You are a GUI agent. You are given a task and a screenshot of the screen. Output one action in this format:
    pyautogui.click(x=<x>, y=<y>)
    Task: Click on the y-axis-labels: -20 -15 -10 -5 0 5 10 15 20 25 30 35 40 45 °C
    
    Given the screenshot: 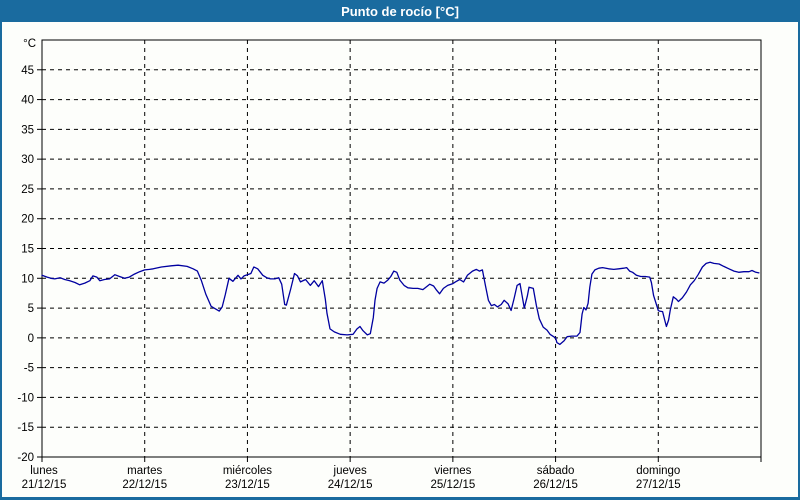 What is the action you would take?
    pyautogui.click(x=26, y=251)
    